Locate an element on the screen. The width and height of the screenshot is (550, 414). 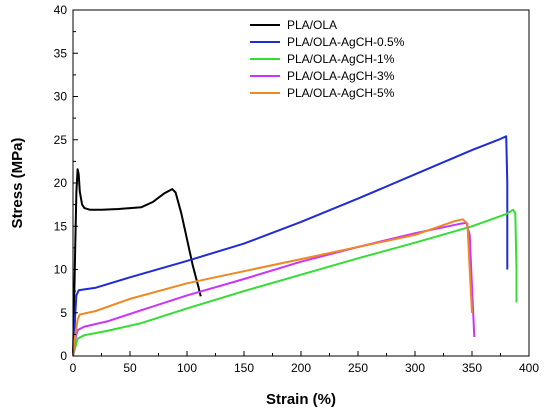
y-tick-label: 25 is located at coordinates (61, 140).